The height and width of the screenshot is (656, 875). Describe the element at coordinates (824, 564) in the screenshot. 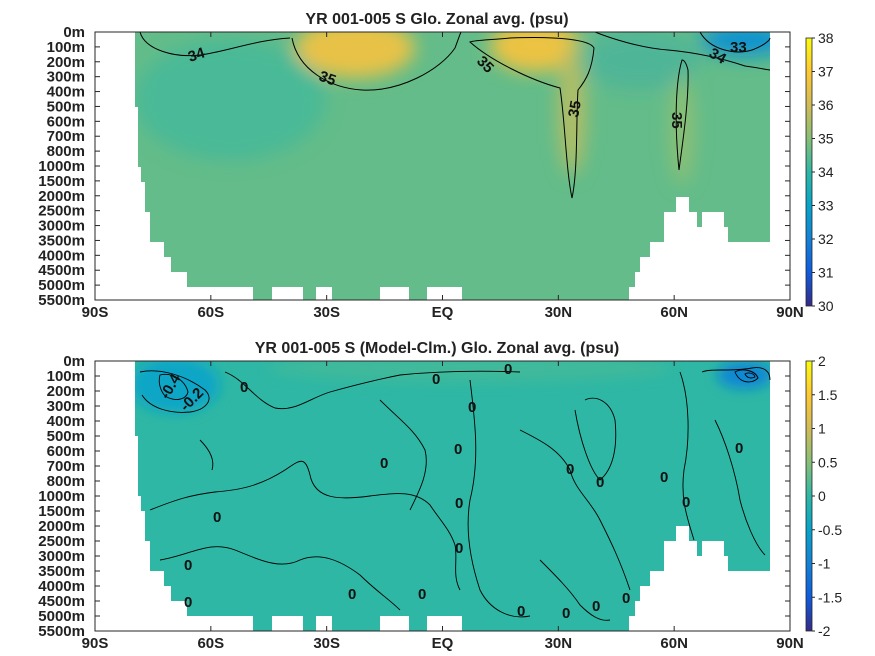

I see `colorbar-tick-label: -1` at that location.